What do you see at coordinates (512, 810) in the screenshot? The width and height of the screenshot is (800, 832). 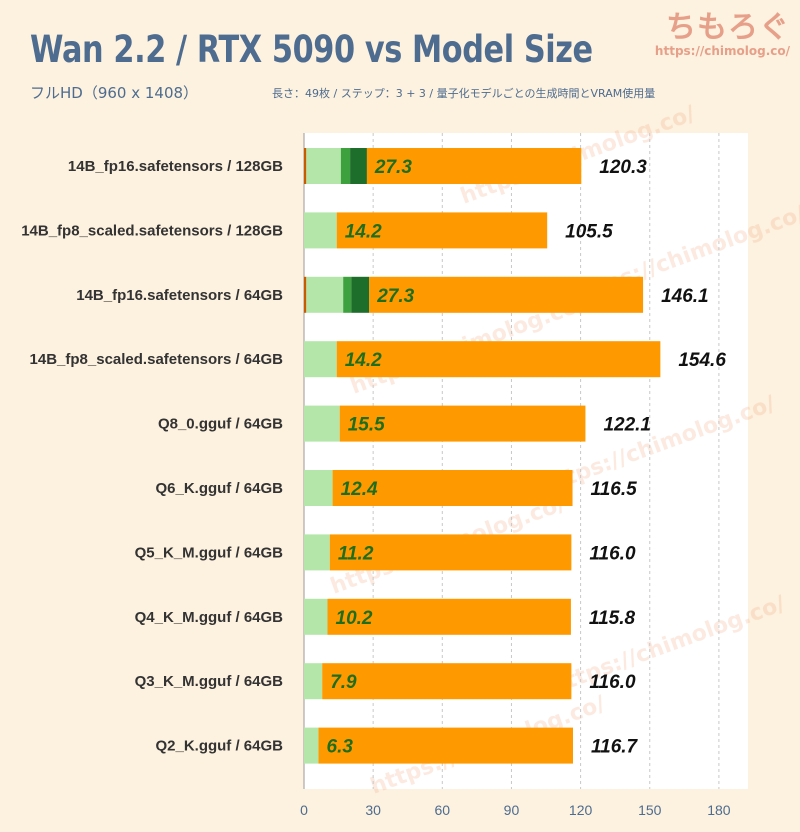 I see `x-tick-label: 90` at bounding box center [512, 810].